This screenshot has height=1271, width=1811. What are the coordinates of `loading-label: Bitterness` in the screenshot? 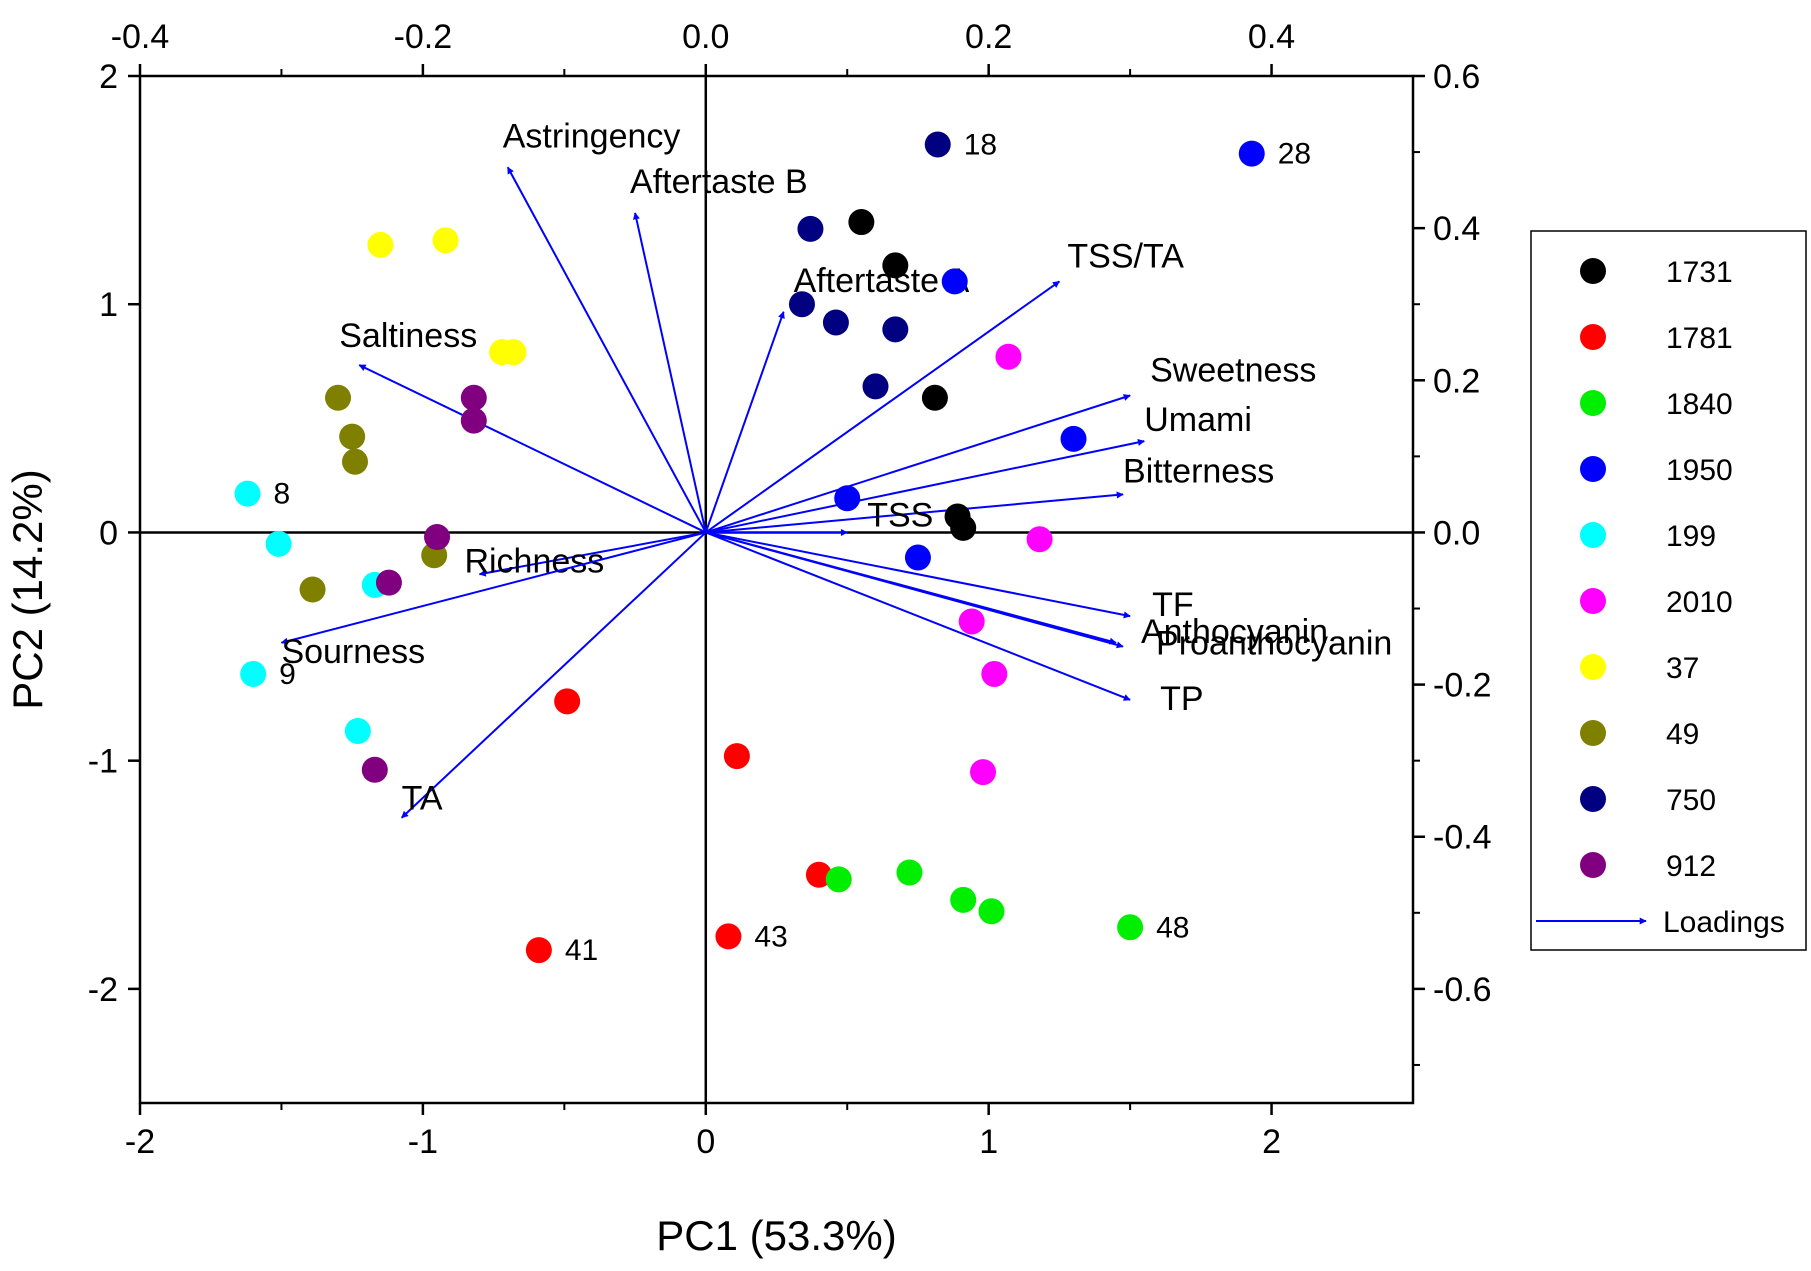 It's located at (1198, 471).